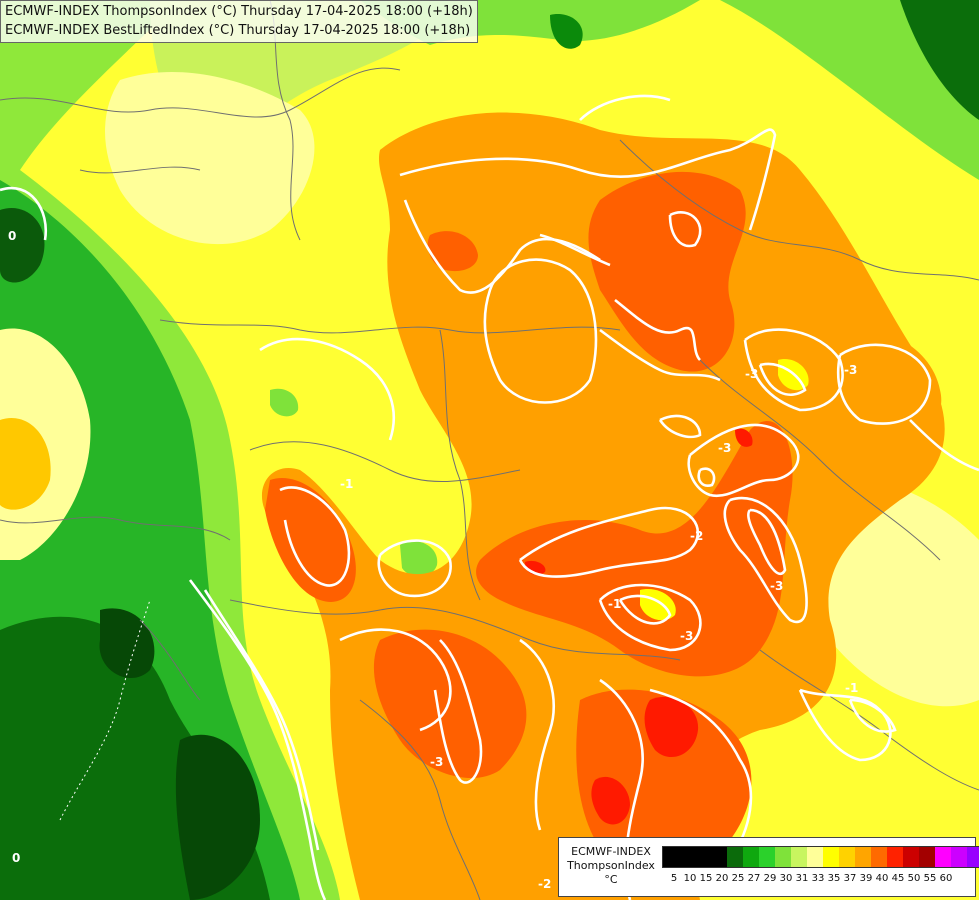 The height and width of the screenshot is (900, 979). What do you see at coordinates (634, 548) in the screenshot?
I see `dark-orange-central` at bounding box center [634, 548].